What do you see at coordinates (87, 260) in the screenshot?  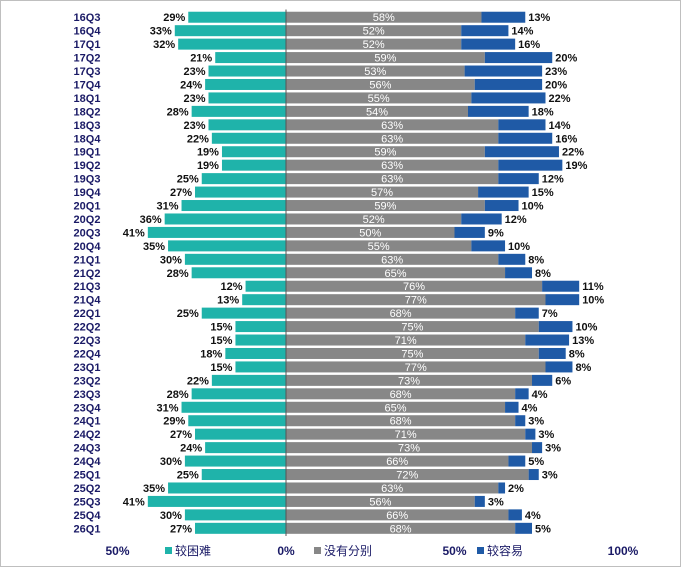 I see `category-label: 21Q1` at bounding box center [87, 260].